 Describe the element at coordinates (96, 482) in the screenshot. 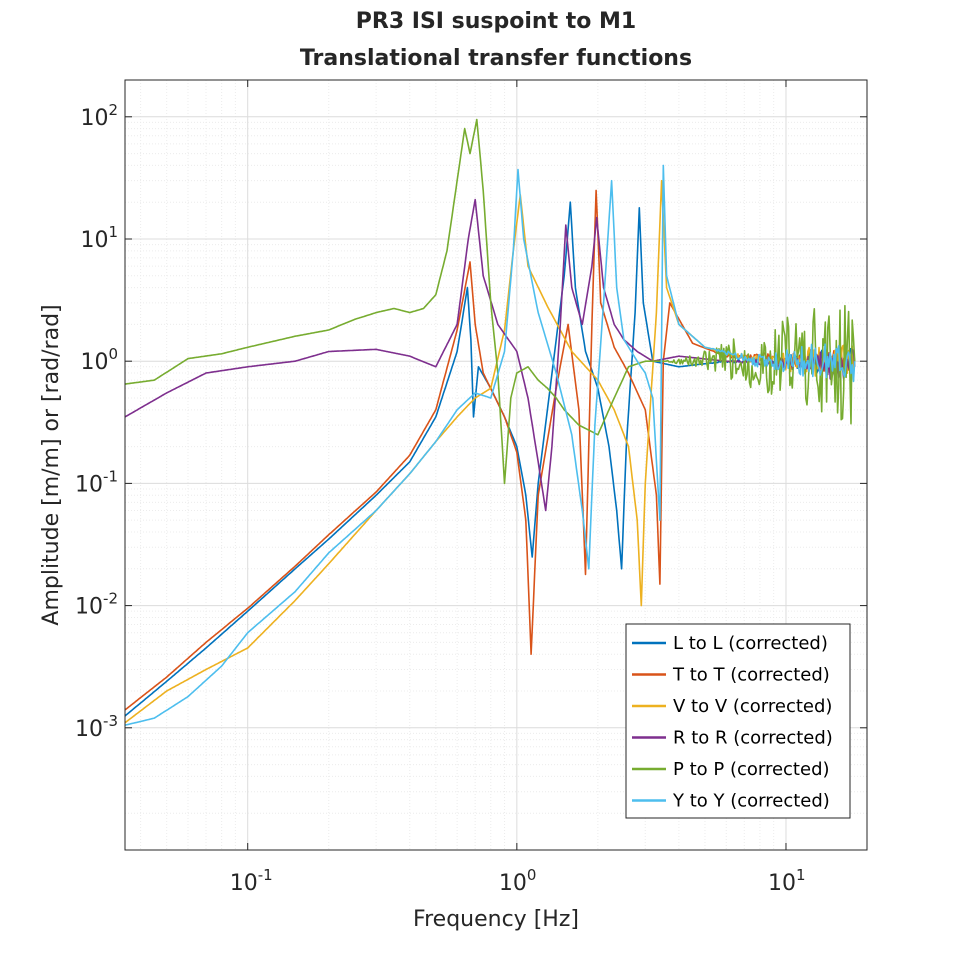

I see `y-tick-label: 10⁻¹` at that location.